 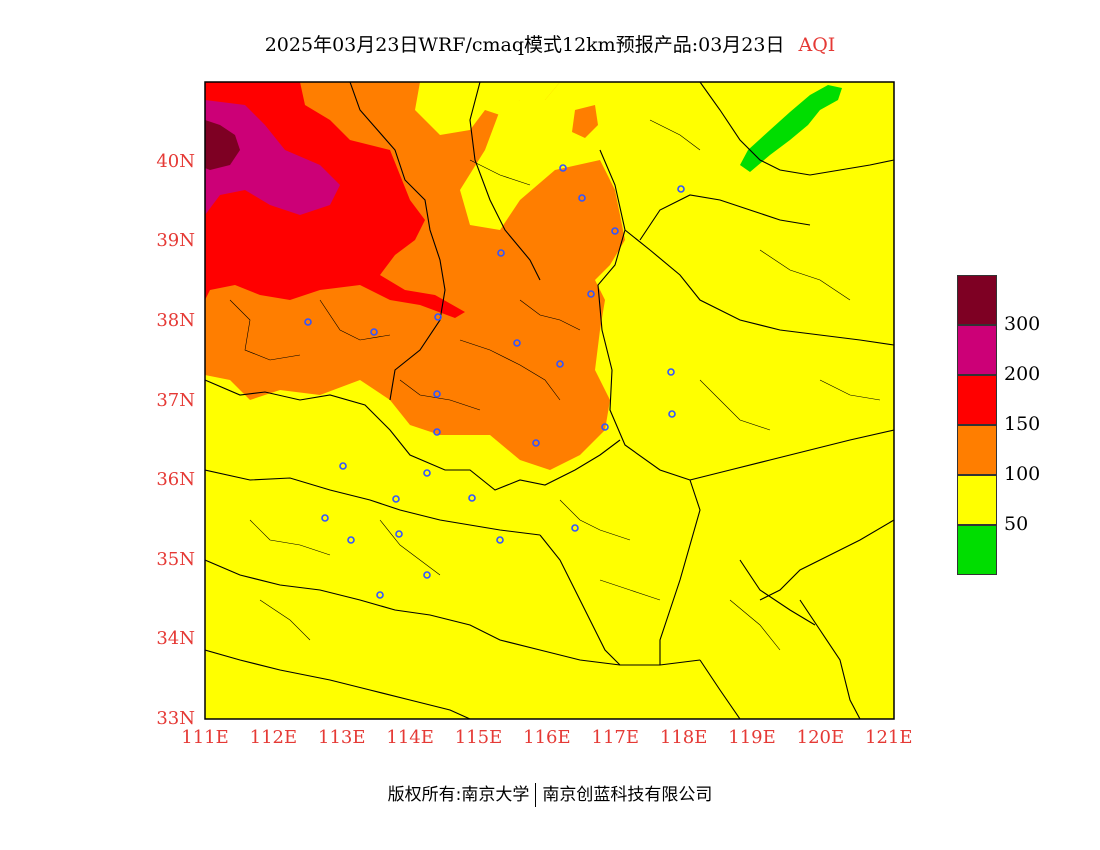 What do you see at coordinates (410, 737) in the screenshot?
I see `longitude-tick: 114E` at bounding box center [410, 737].